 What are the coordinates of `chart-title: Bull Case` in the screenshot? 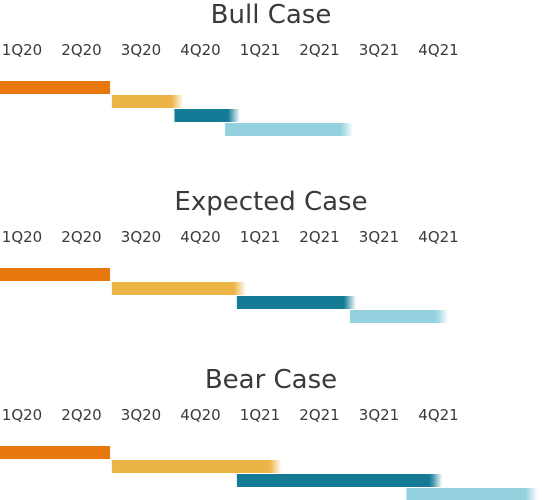 It's located at (271, 15).